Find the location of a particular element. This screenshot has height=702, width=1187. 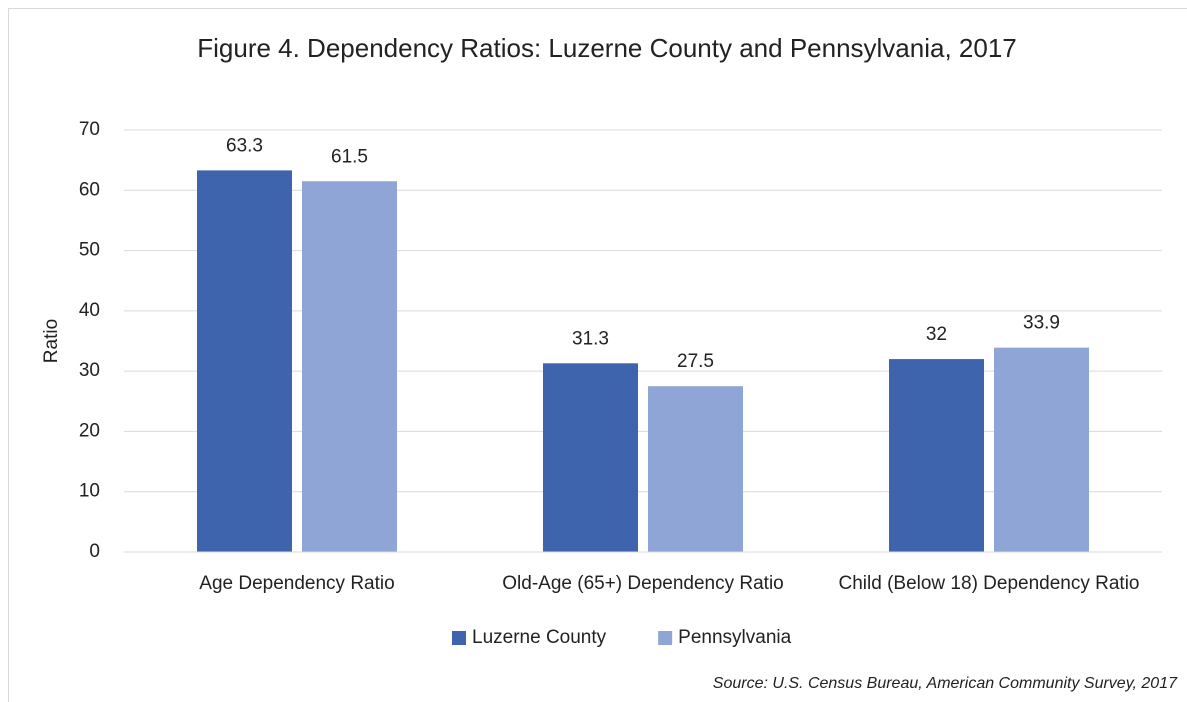

y-tick-label: 50 is located at coordinates (89, 250).